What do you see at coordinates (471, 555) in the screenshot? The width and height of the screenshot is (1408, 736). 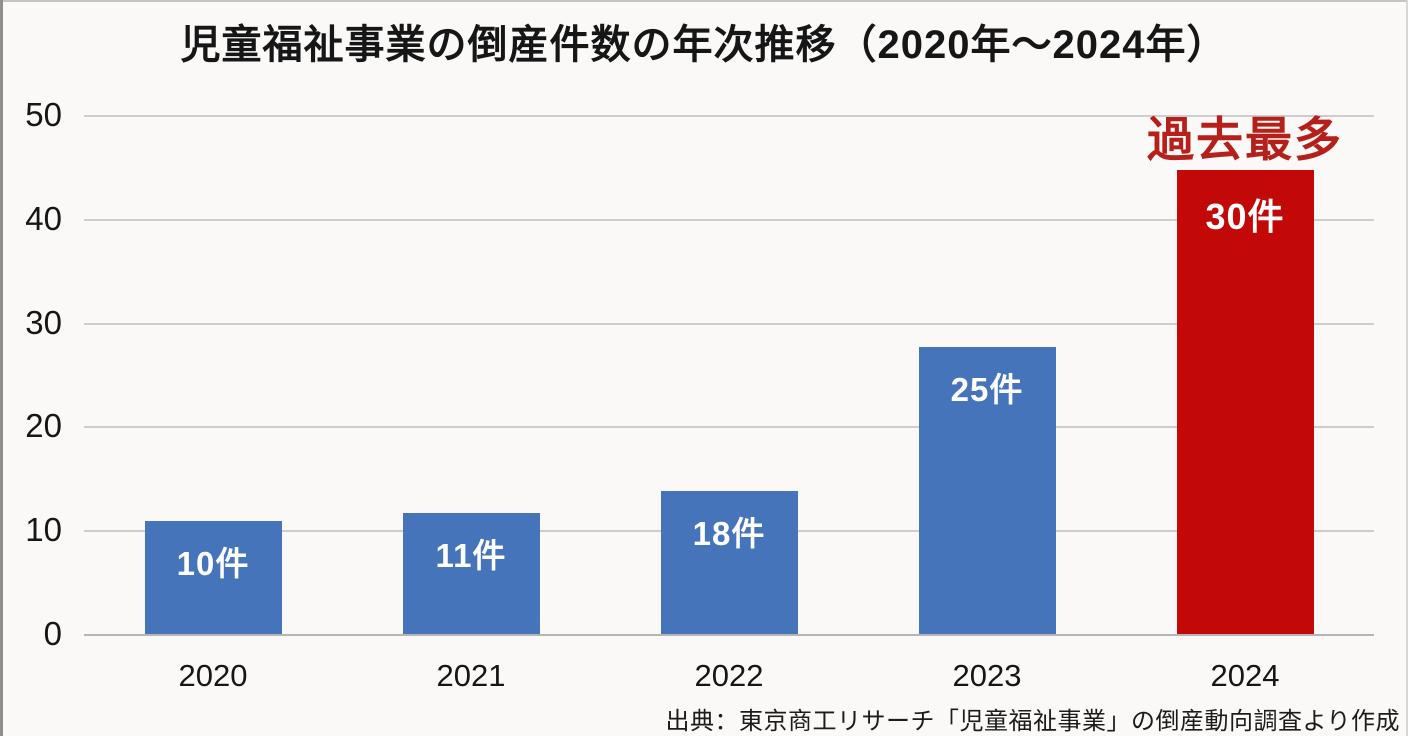 I see `bar-value-label-2021: 11件` at bounding box center [471, 555].